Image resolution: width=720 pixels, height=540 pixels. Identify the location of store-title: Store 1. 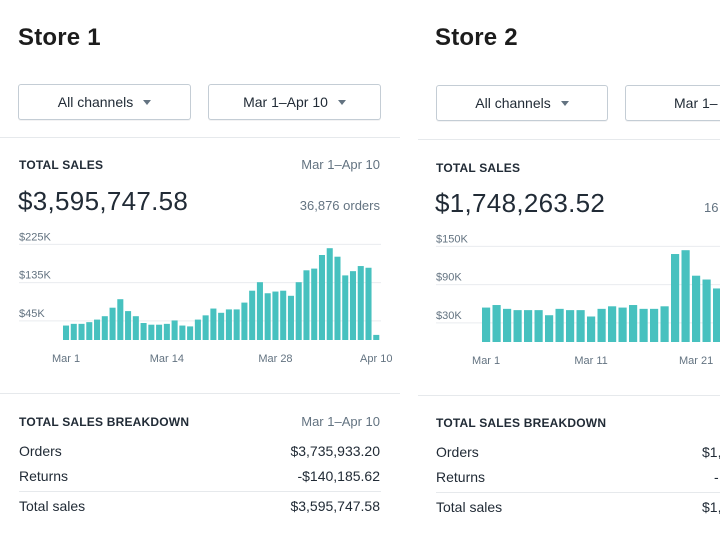
(59, 37).